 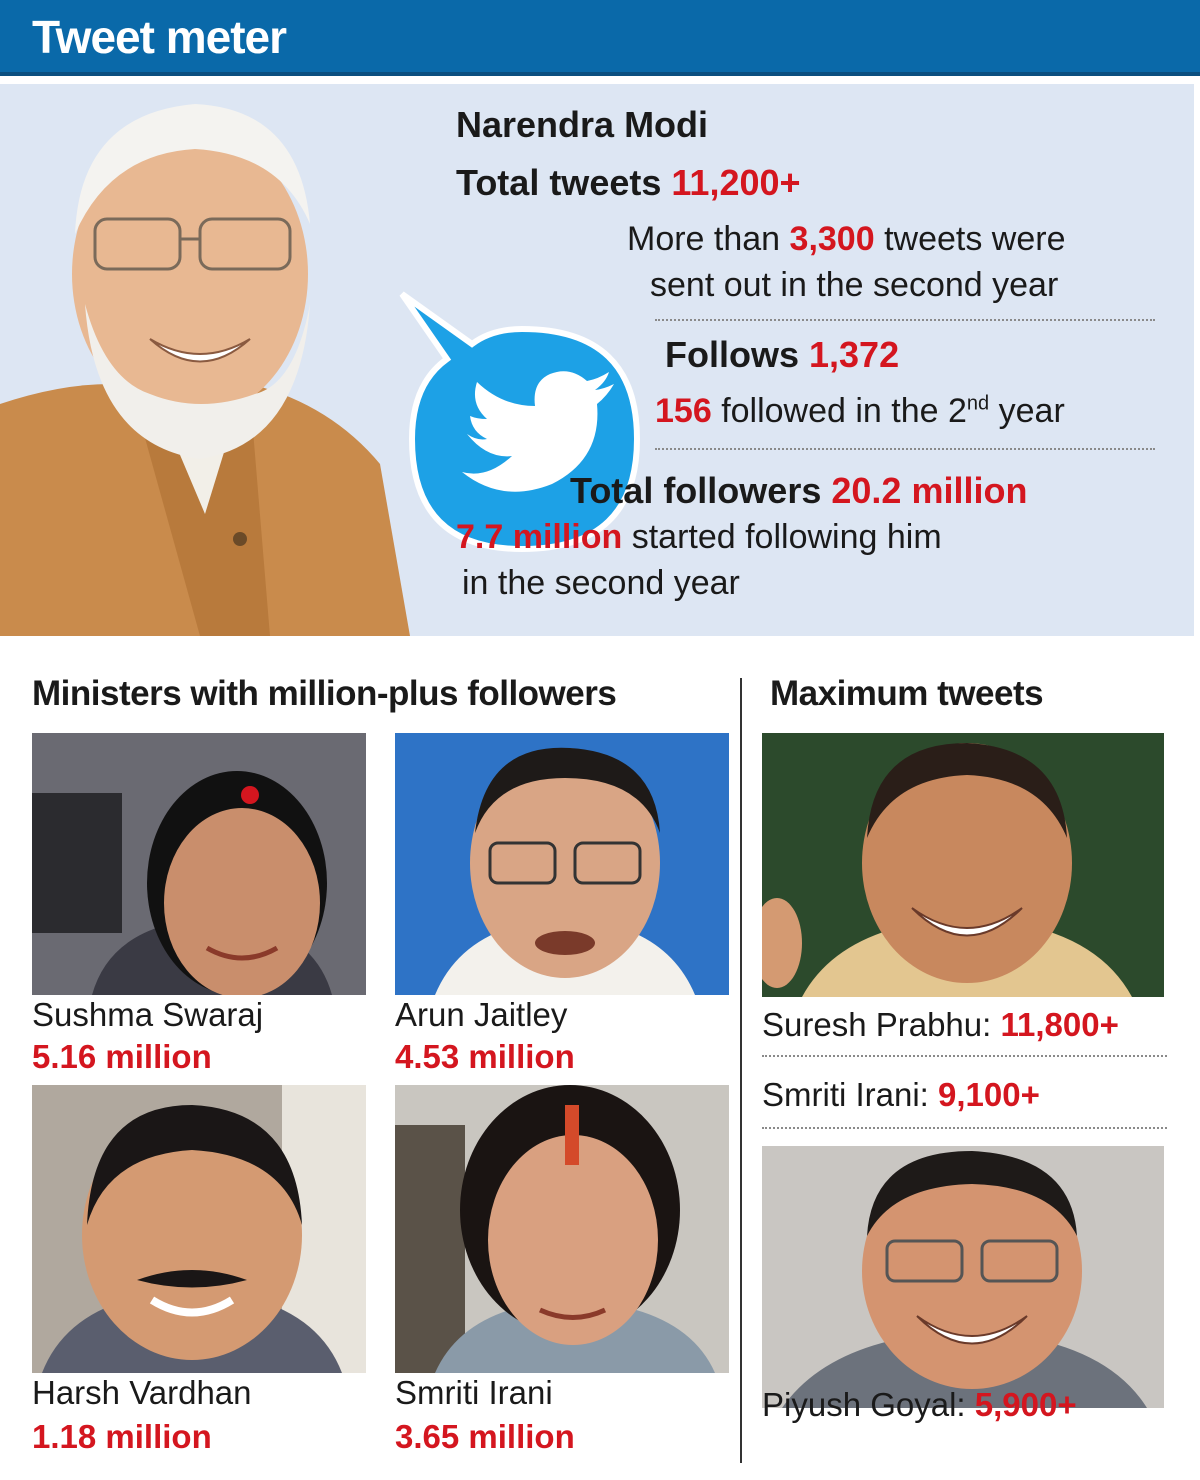 What do you see at coordinates (854, 285) in the screenshot?
I see `second-year-tweets-line2: sent out in the second year` at bounding box center [854, 285].